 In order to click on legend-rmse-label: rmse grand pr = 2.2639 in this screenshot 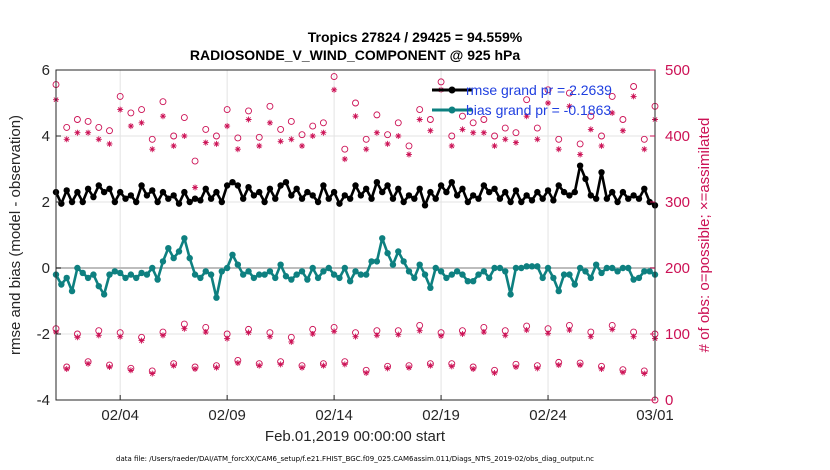, I will do `click(539, 90)`.